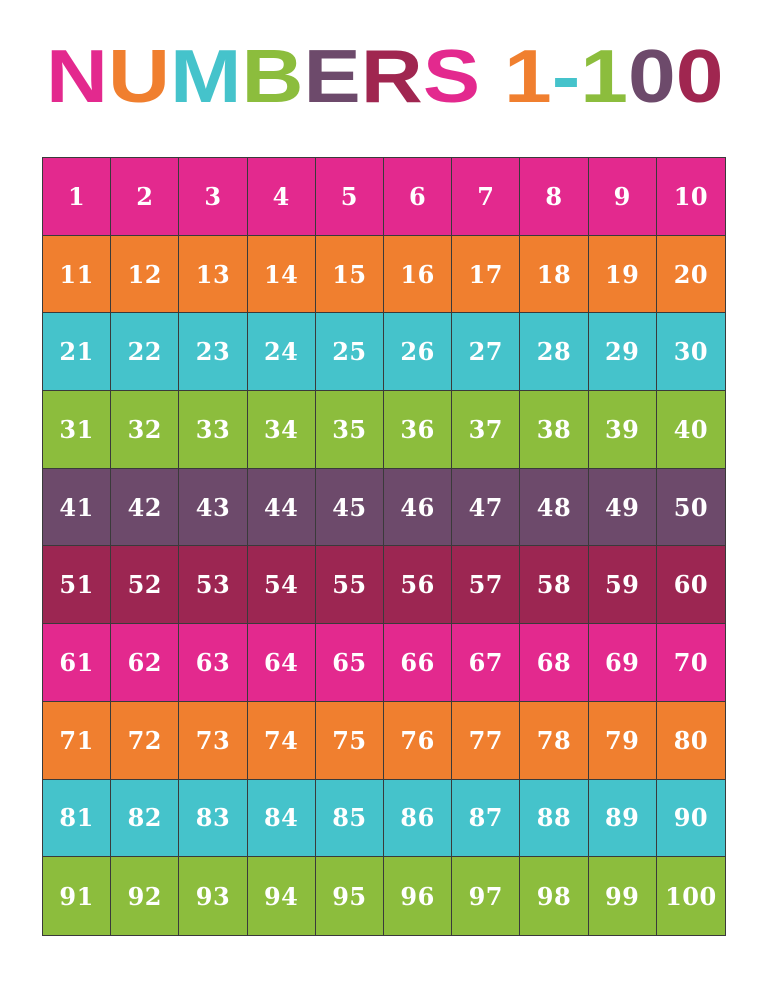  What do you see at coordinates (349, 740) in the screenshot?
I see `number-cell: 75` at bounding box center [349, 740].